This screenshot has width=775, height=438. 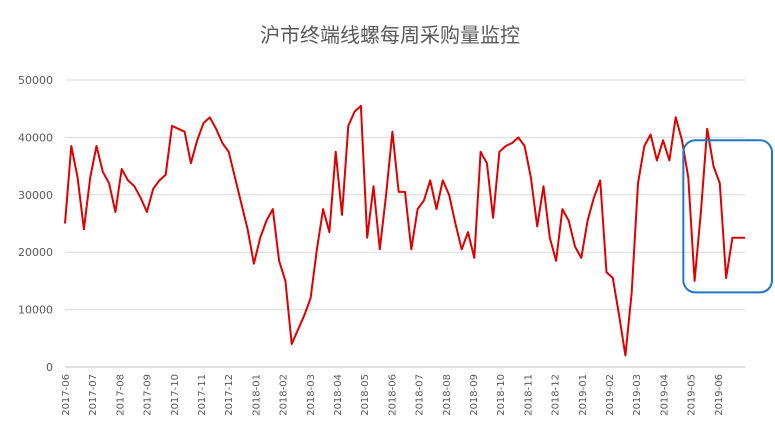 What do you see at coordinates (692, 395) in the screenshot?
I see `x-tick-label: 2019-05` at bounding box center [692, 395].